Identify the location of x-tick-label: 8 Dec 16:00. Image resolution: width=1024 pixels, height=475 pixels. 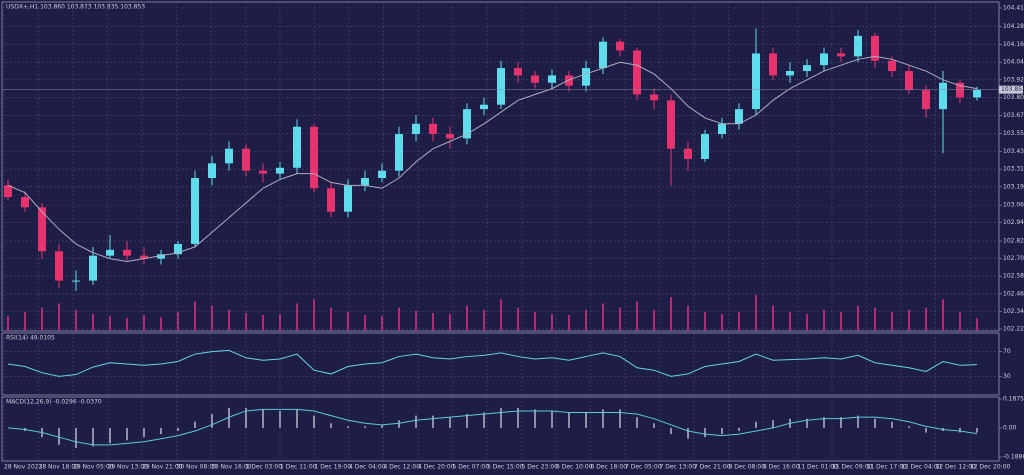
(781, 467).